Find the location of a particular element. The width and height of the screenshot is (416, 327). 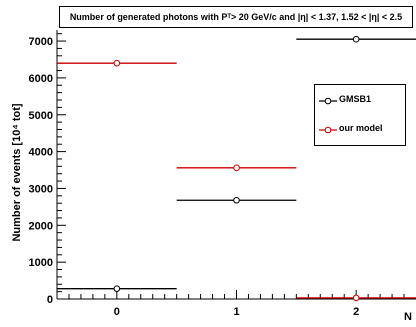

y-tick-label: 4000 is located at coordinates (41, 153).